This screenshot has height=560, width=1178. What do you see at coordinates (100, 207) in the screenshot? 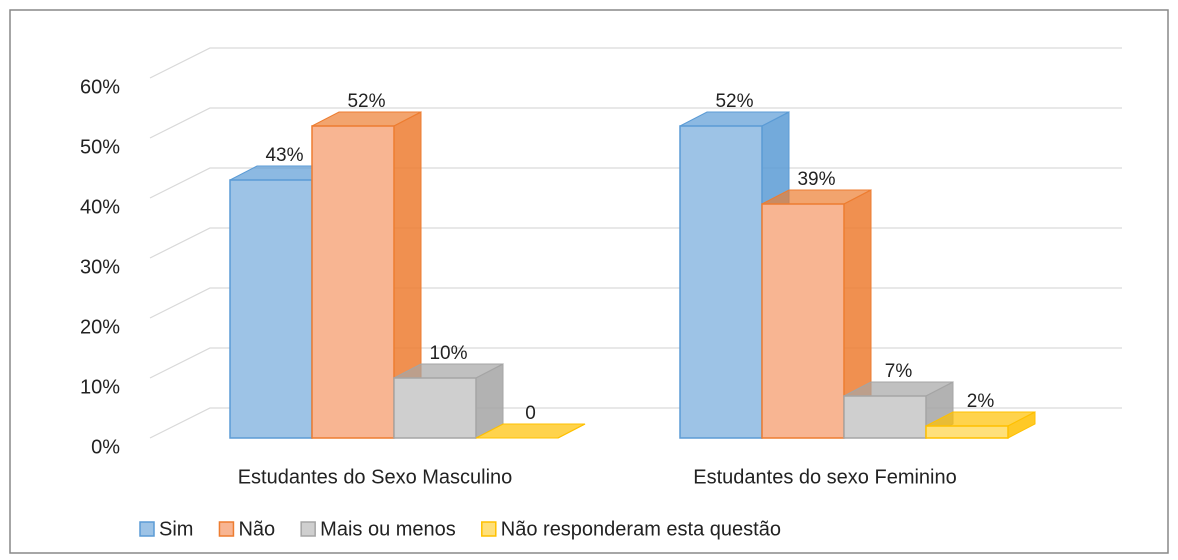
I see `y-tick-label: 40%` at bounding box center [100, 207].